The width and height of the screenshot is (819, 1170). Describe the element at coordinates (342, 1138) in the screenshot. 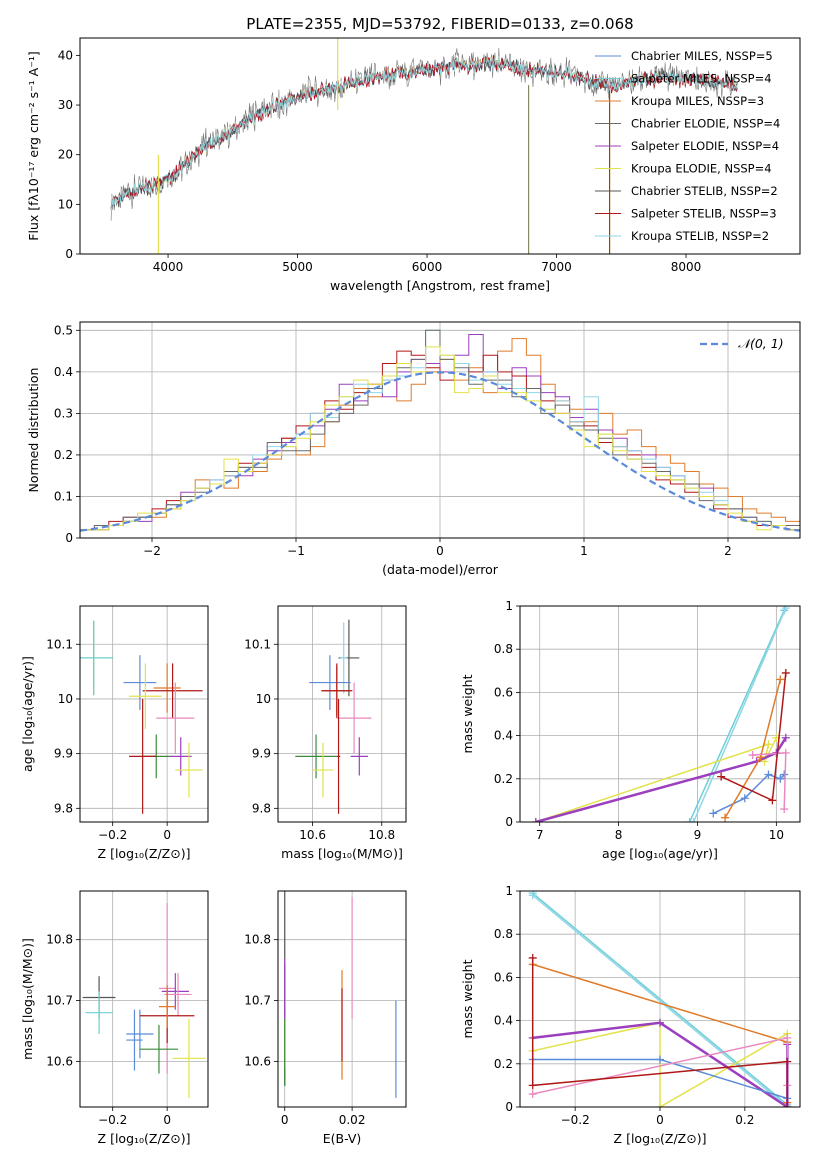

I see `x-axis-label: E(B-V)` at that location.